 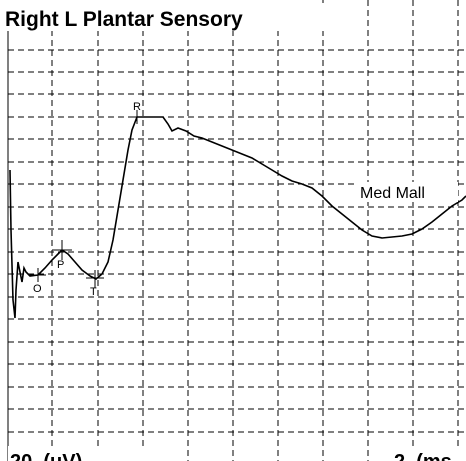 I want to click on title-background, so click(x=165, y=17).